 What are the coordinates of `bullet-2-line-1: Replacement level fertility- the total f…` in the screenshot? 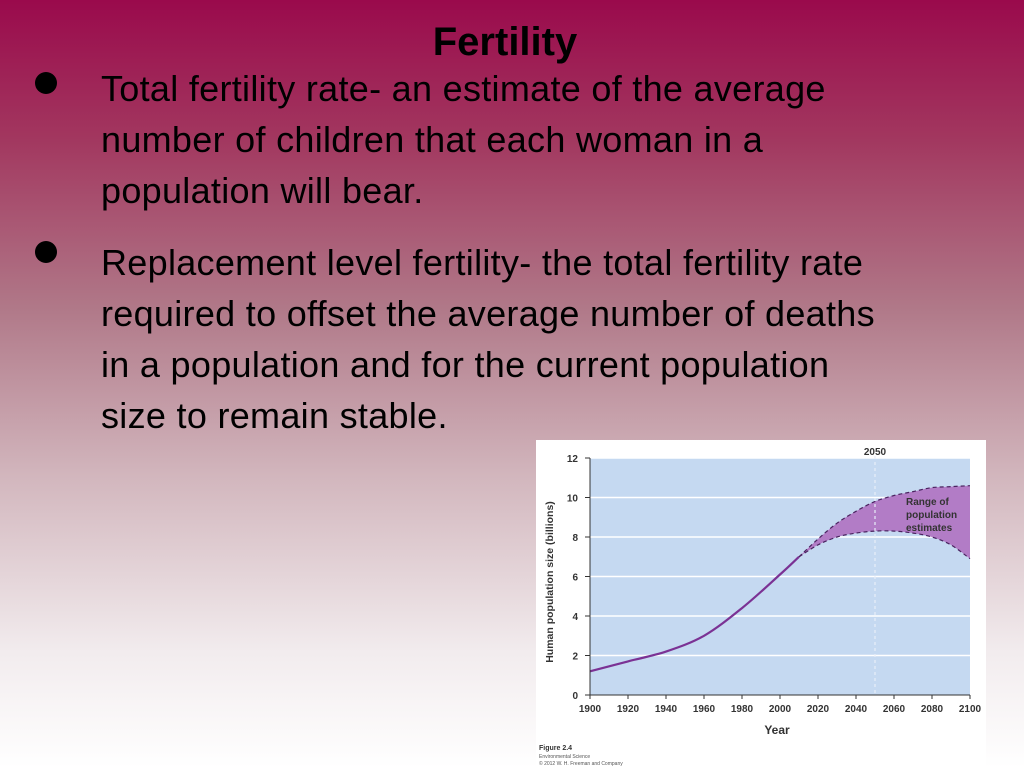 It's located at (482, 262).